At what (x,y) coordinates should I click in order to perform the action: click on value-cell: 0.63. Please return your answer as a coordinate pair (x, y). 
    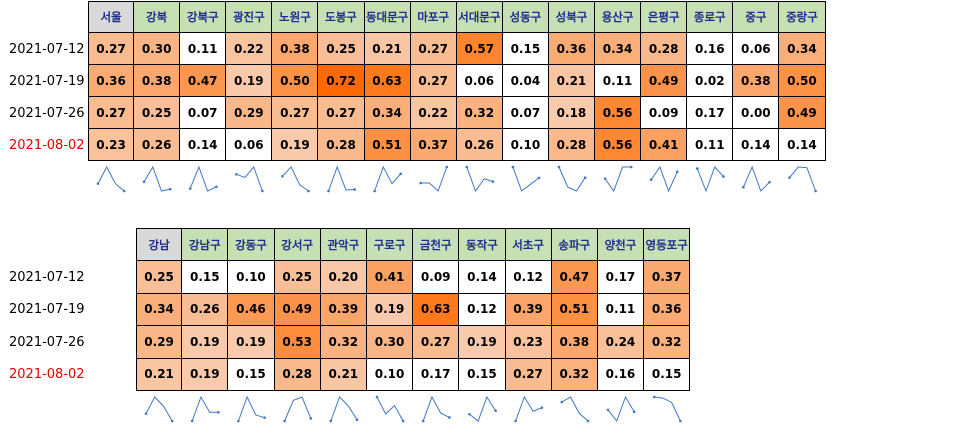
    Looking at the image, I should click on (436, 309).